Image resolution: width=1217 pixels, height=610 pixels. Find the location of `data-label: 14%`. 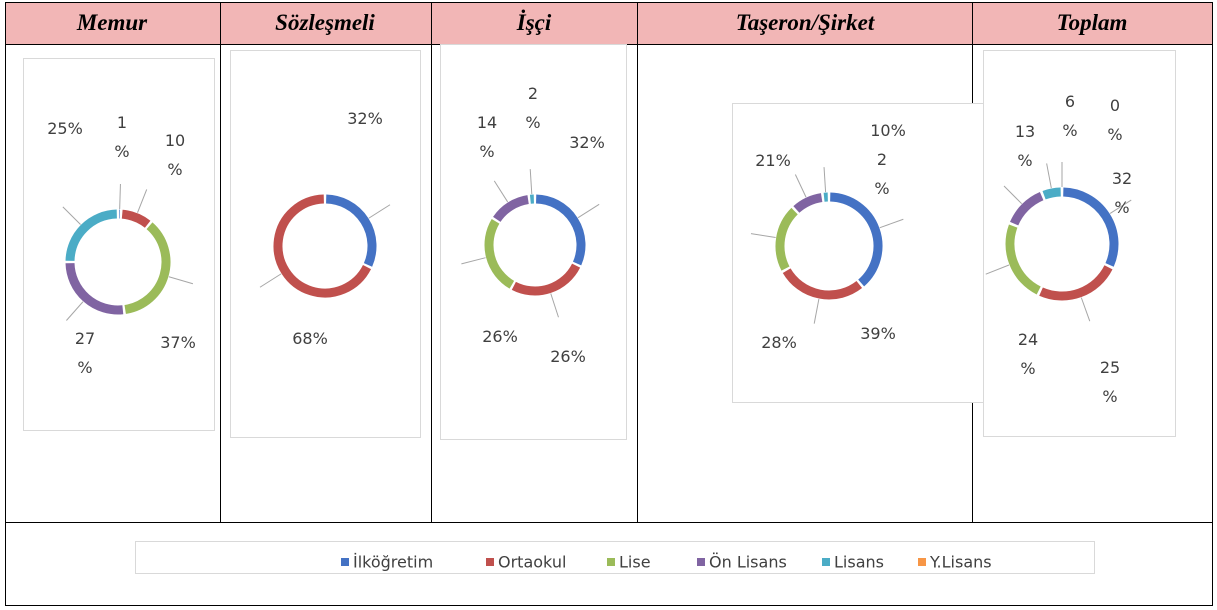

data-label: 14% is located at coordinates (487, 137).